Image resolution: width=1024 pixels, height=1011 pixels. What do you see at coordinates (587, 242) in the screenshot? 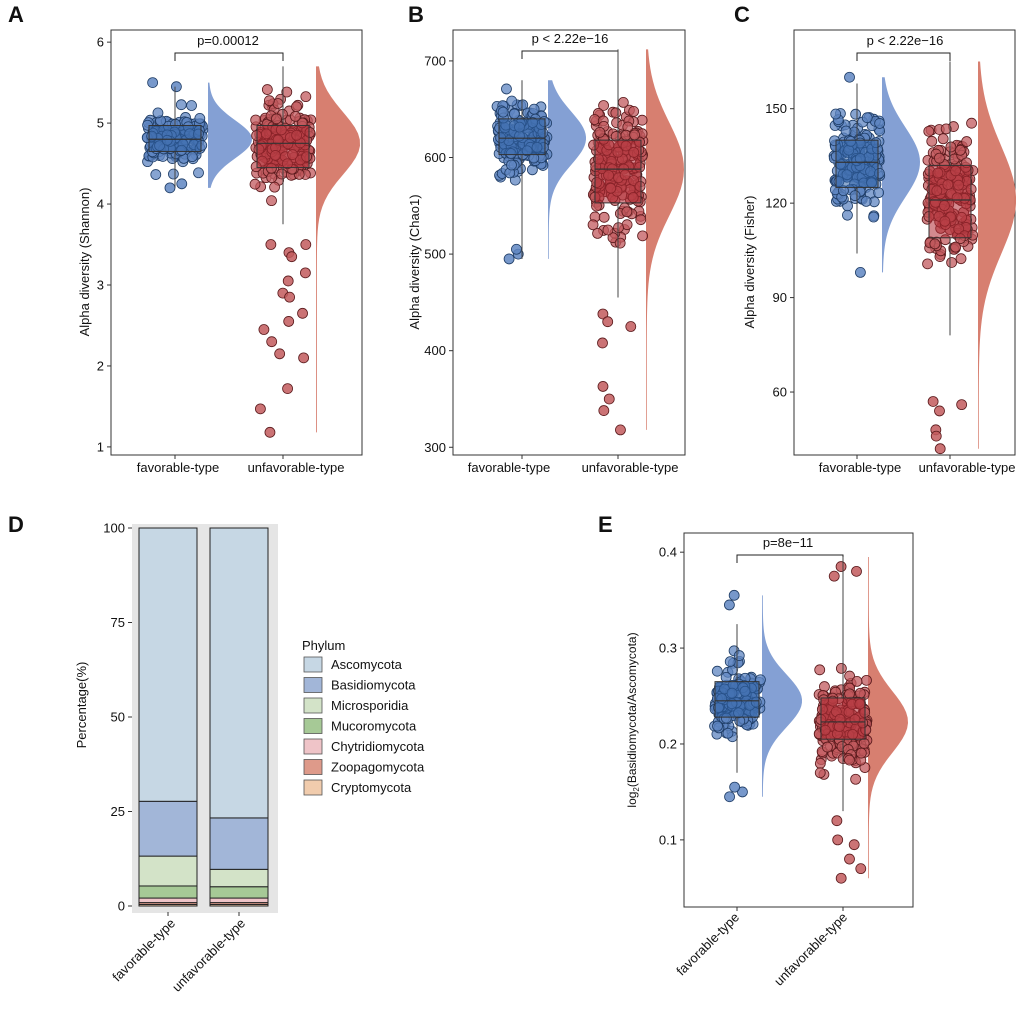
I see `panel-b-plot-area` at bounding box center [587, 242].